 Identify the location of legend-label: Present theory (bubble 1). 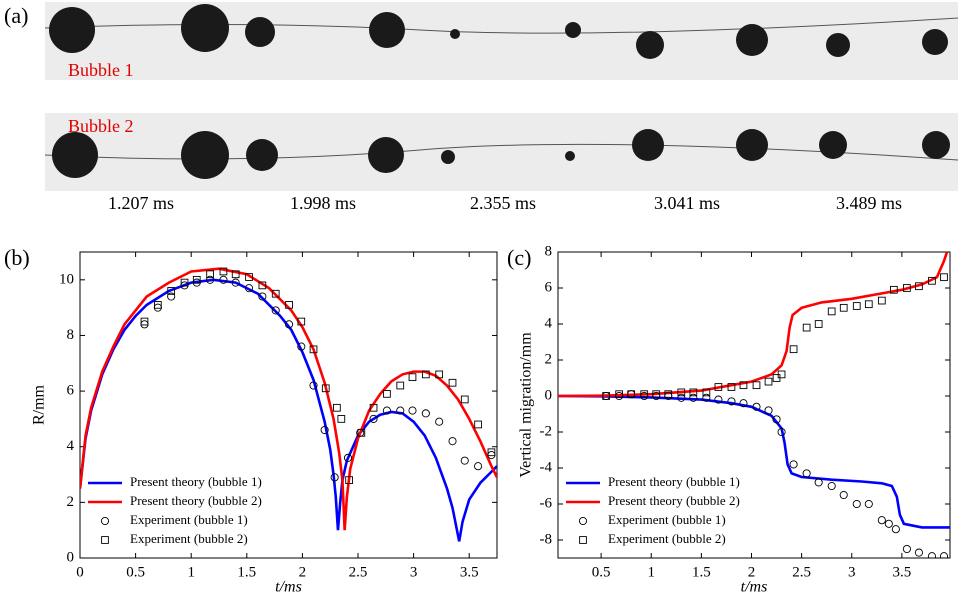
(196, 481).